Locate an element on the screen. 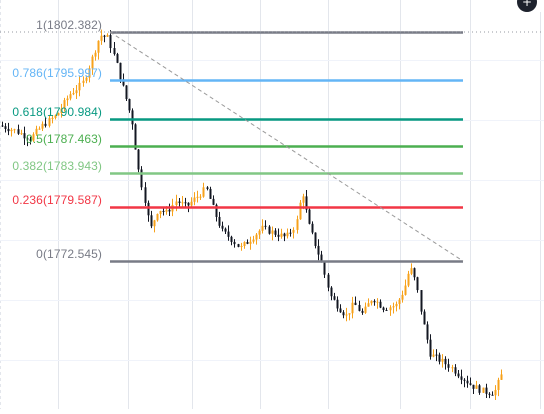  fib-label-0786: 0.786(1795.997) is located at coordinates (57, 73).